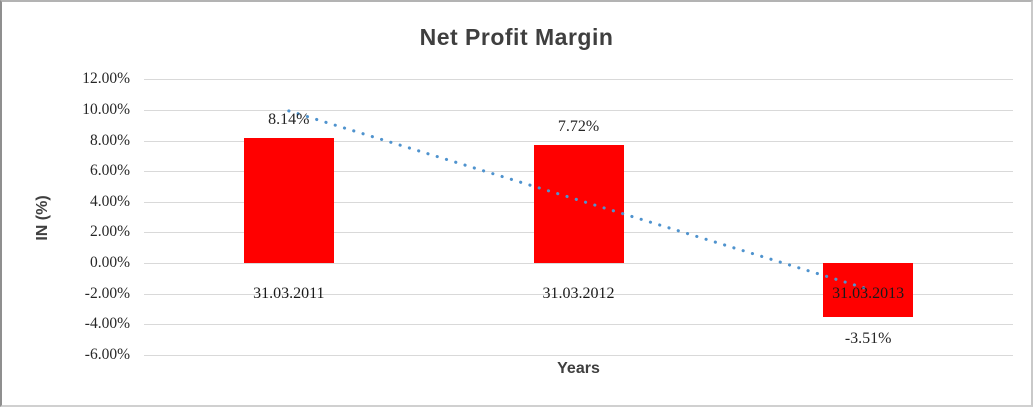 This screenshot has width=1033, height=407. Describe the element at coordinates (578, 368) in the screenshot. I see `x-axis-title: Years` at that location.